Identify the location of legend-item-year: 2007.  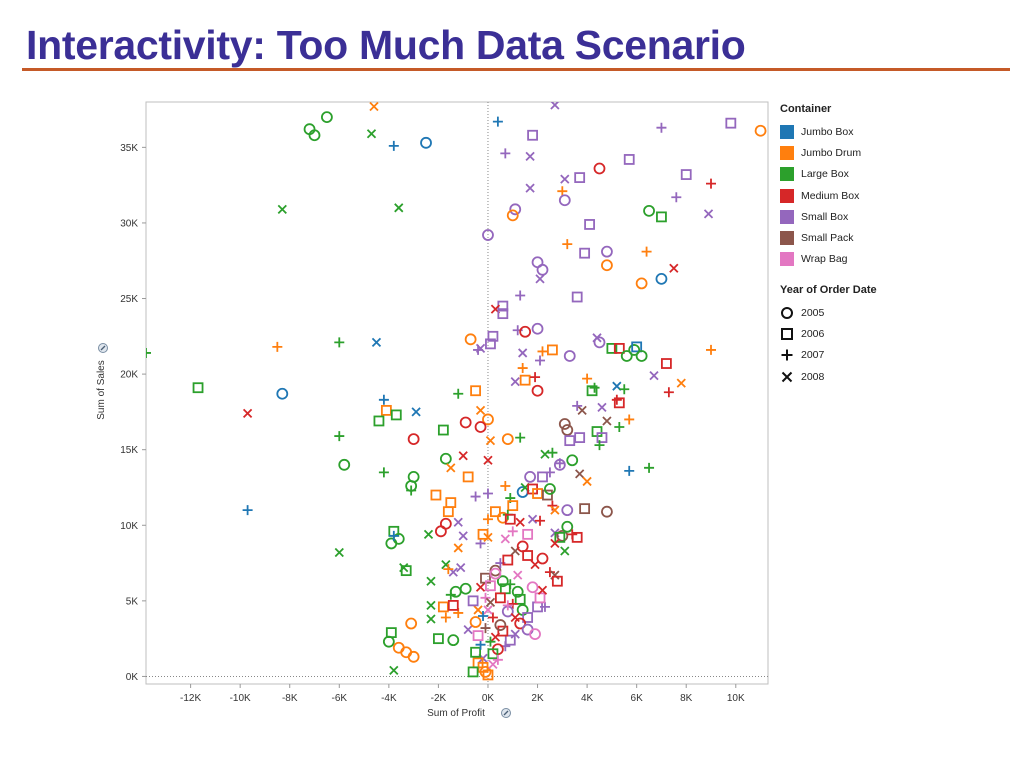
(828, 355).